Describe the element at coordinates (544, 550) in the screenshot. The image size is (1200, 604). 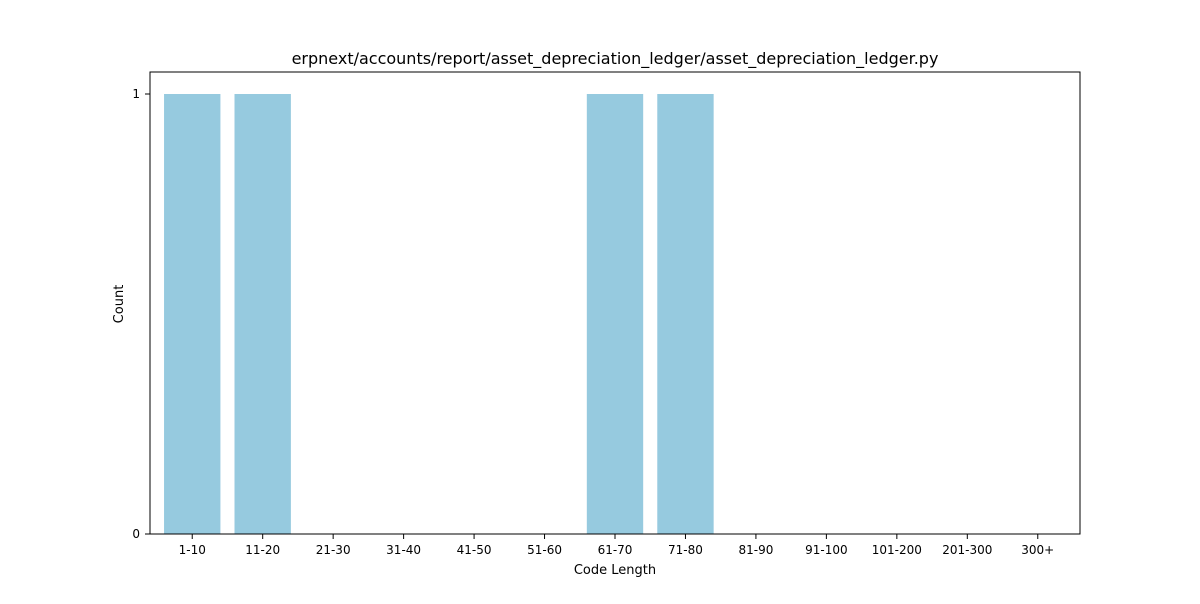
I see `x-tick-label: 51-60` at that location.